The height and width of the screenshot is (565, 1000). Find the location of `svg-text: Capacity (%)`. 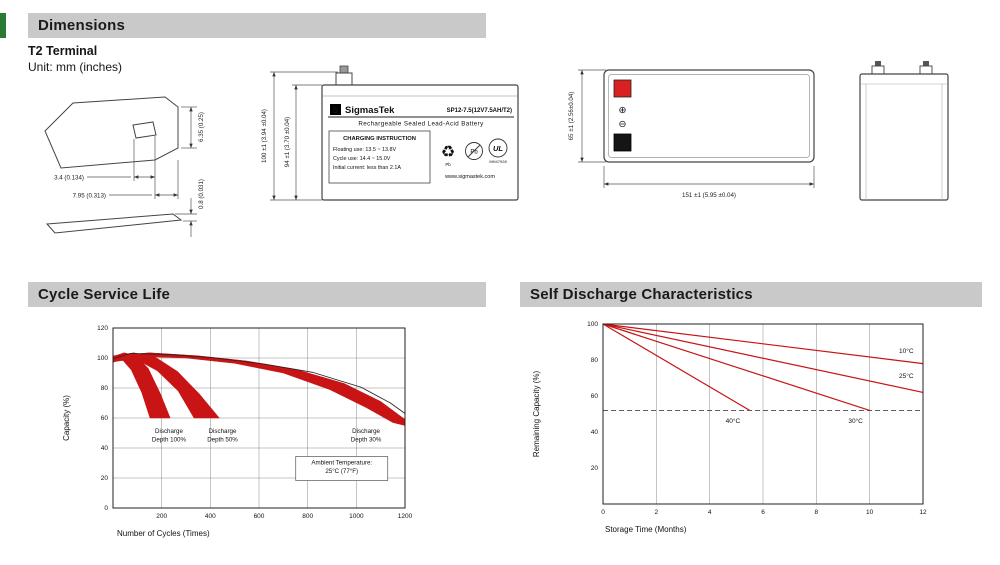

svg-text: Capacity (%) is located at coordinates (66, 418).